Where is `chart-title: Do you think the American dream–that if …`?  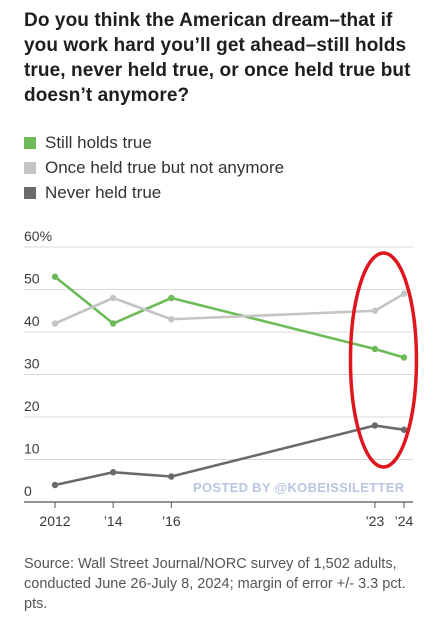 chart-title: Do you think the American dream–that if … is located at coordinates (217, 58).